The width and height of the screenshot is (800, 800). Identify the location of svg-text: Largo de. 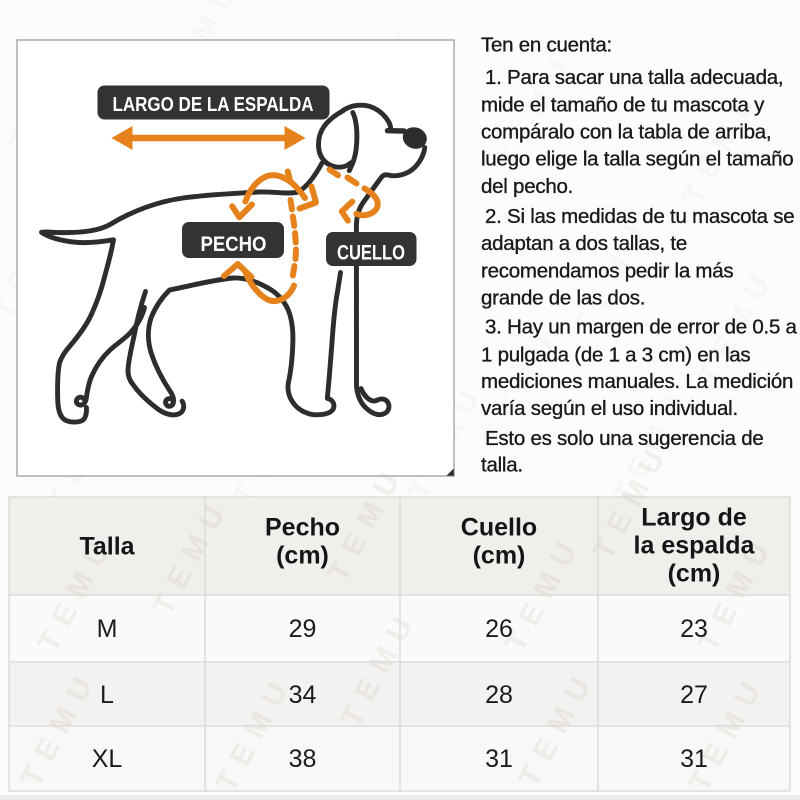
(694, 518).